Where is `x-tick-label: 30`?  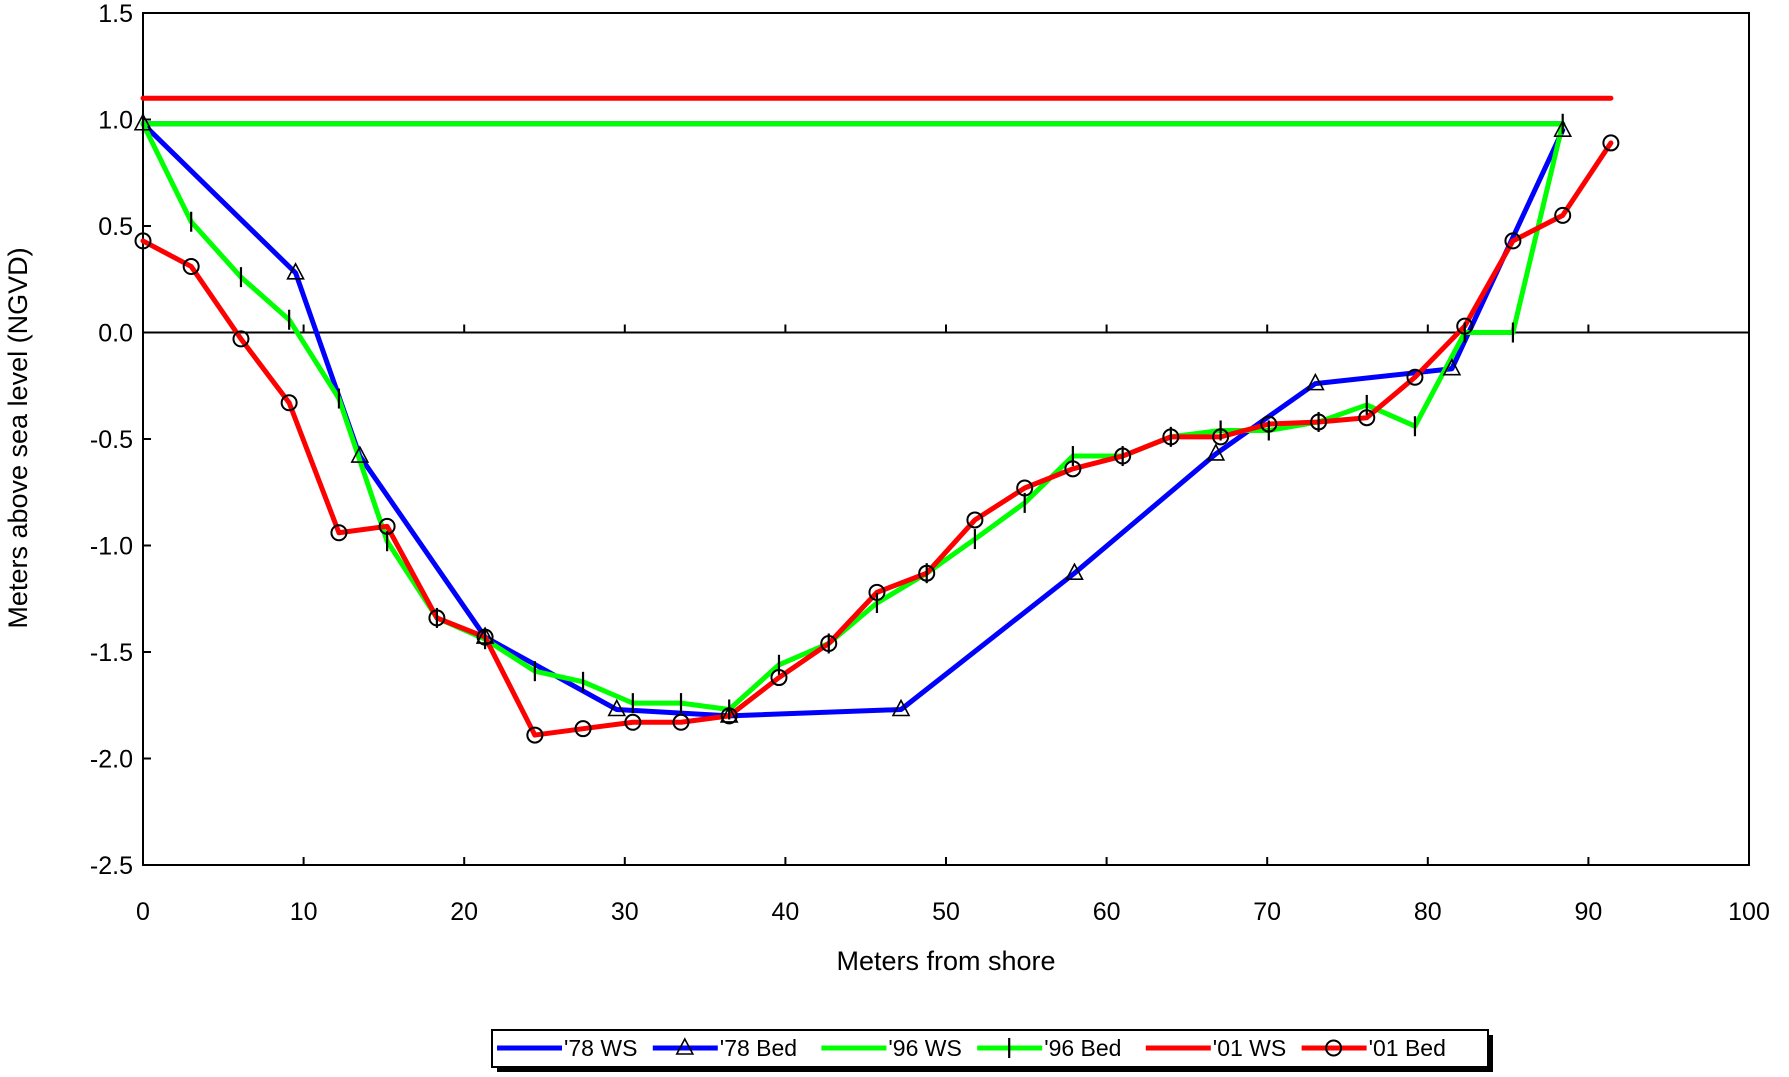
x-tick-label: 30 is located at coordinates (625, 912).